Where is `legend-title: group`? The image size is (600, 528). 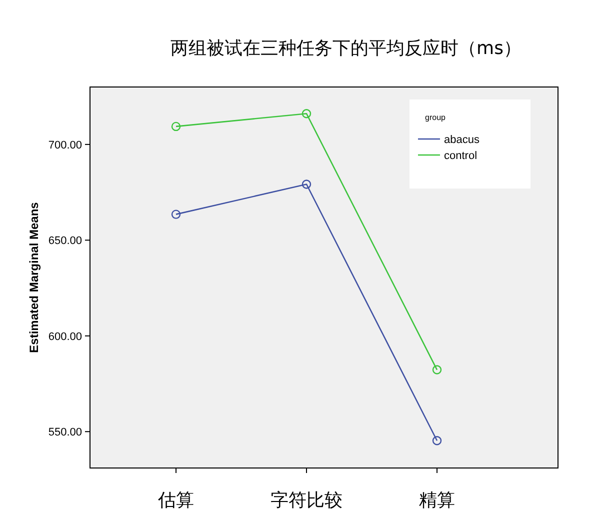
legend-title: group is located at coordinates (435, 117).